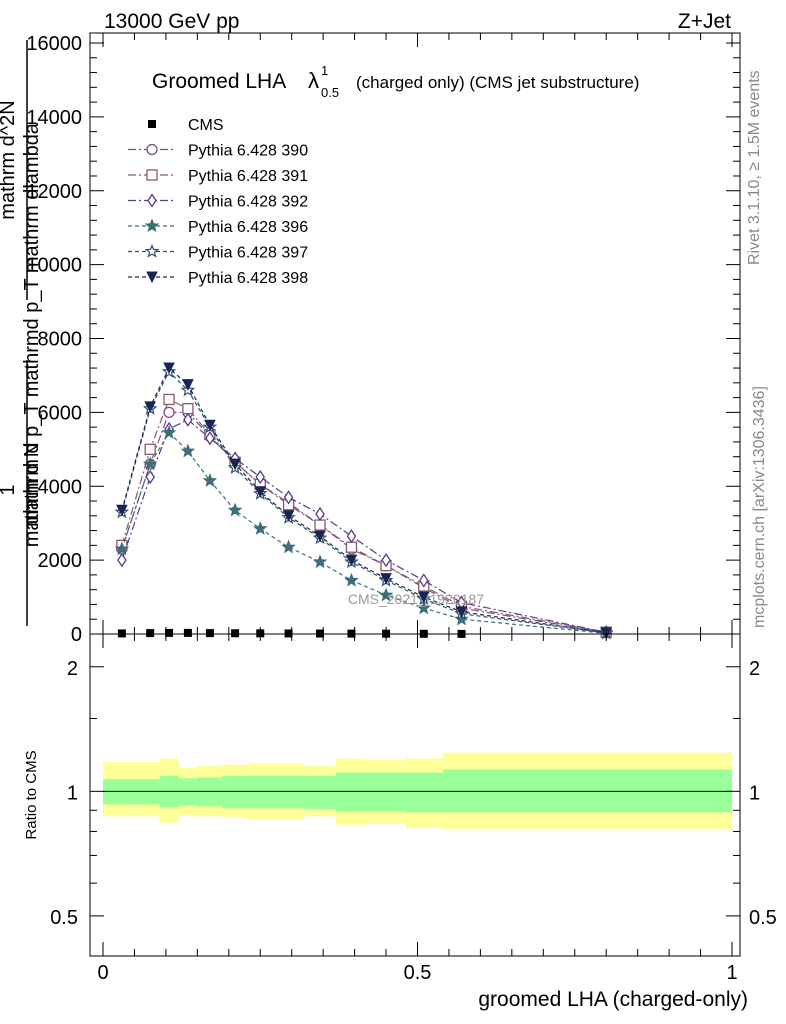 This screenshot has width=786, height=1024. What do you see at coordinates (731, 973) in the screenshot?
I see `x-tick-label: 1` at bounding box center [731, 973].